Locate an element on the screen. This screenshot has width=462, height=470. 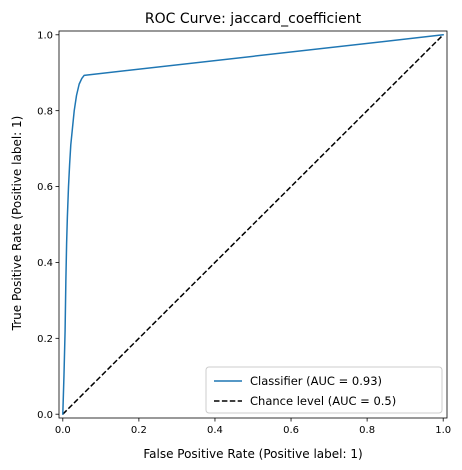
x-tick-label: 0.0 is located at coordinates (63, 430).